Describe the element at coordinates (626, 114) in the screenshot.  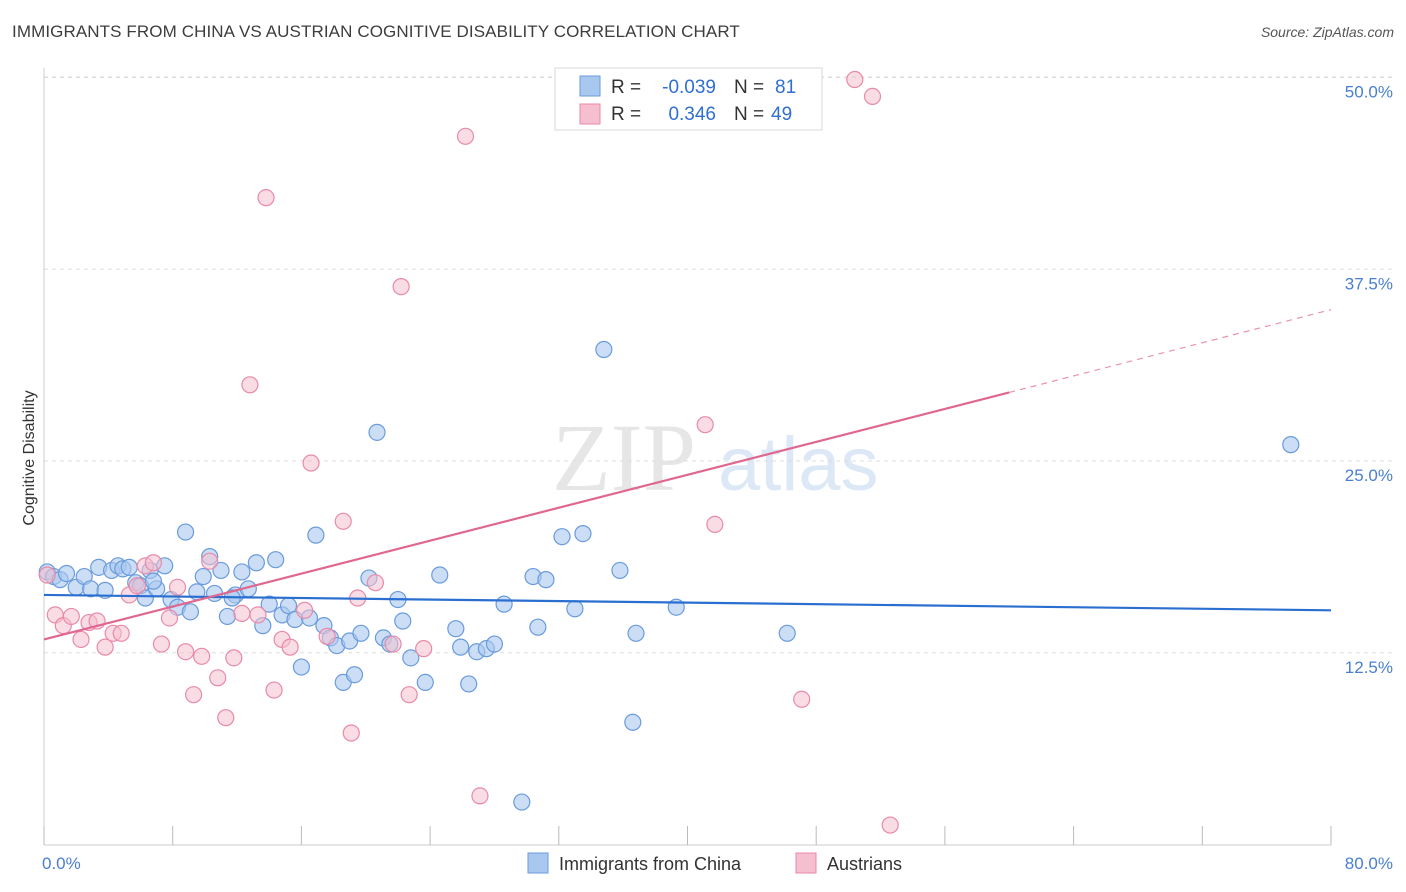
I see `stats-r-label-pink: R =` at that location.